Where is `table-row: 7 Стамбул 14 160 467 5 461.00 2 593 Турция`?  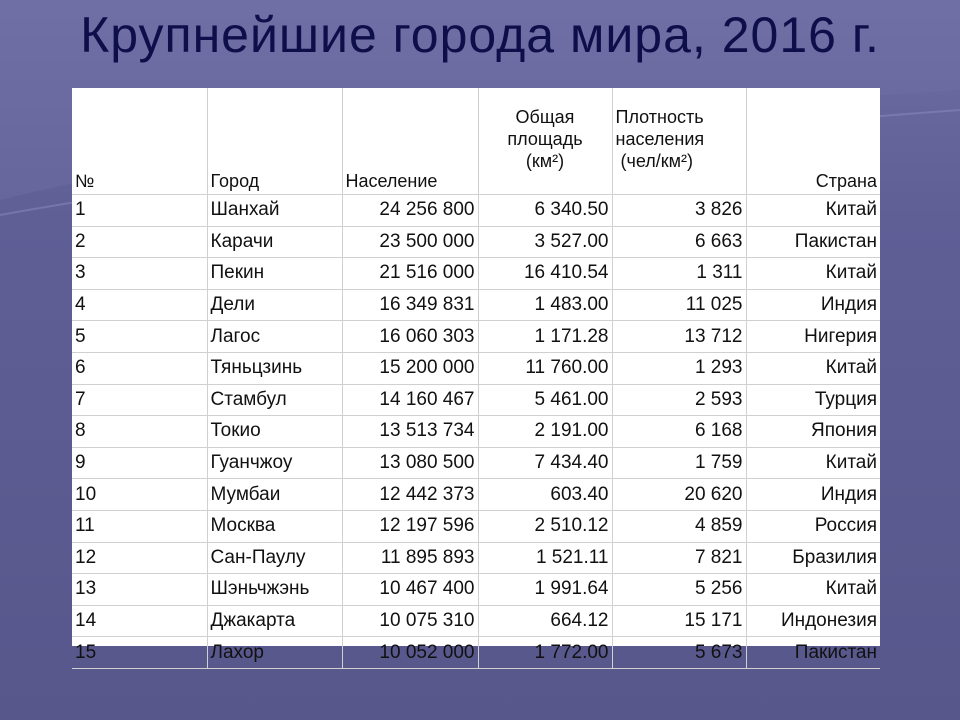
table-row: 7 Стамбул 14 160 467 5 461.00 2 593 Турция is located at coordinates (476, 400).